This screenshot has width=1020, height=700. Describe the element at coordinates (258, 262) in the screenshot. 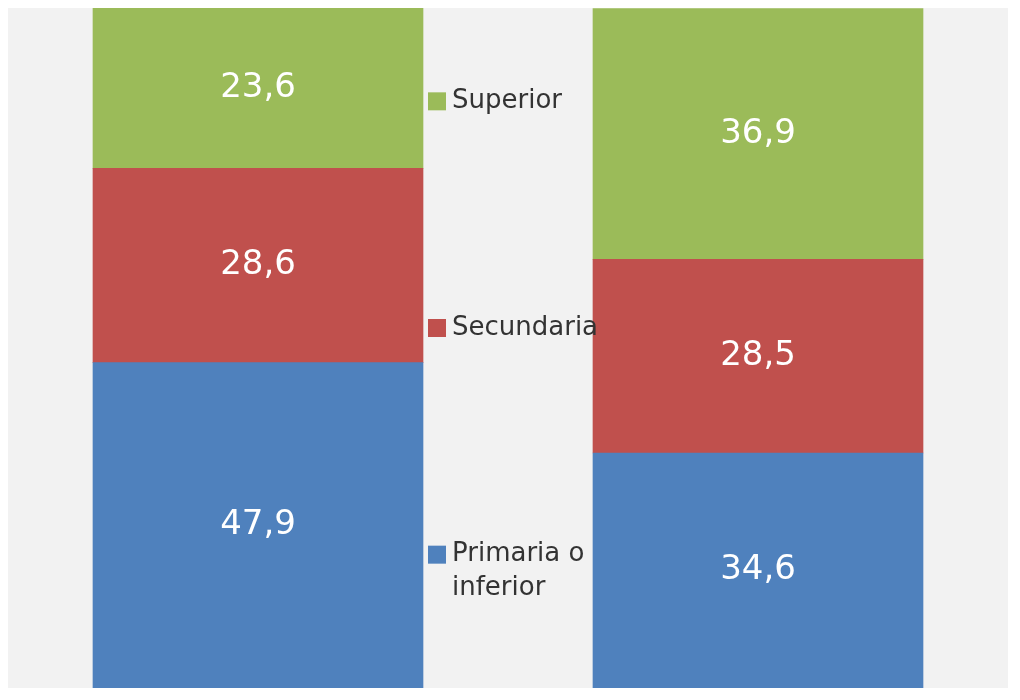

I see `data-label: 28,6` at that location.